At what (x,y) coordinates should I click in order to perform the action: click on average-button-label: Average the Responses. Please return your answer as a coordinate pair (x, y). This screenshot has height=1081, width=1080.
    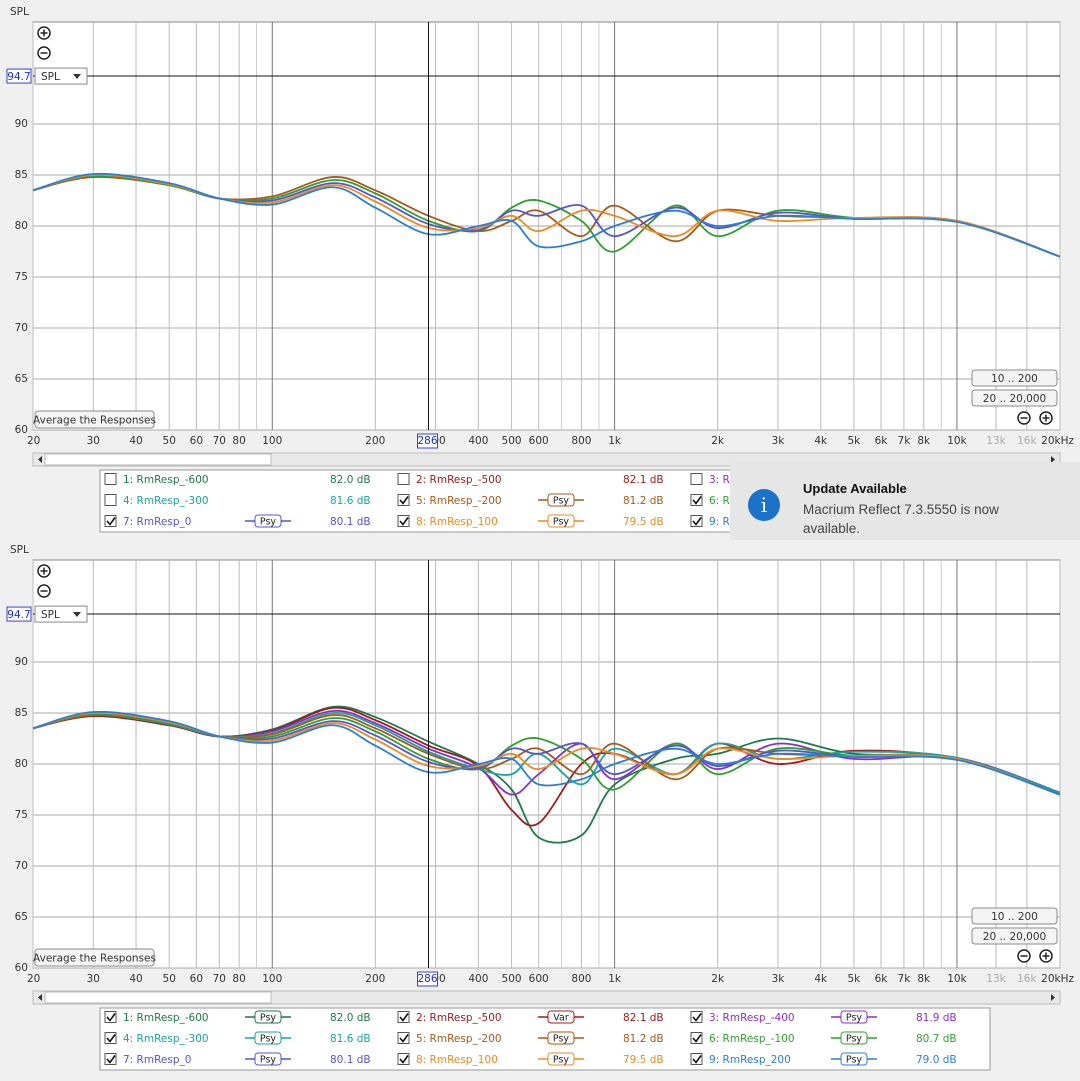
    Looking at the image, I should click on (94, 421).